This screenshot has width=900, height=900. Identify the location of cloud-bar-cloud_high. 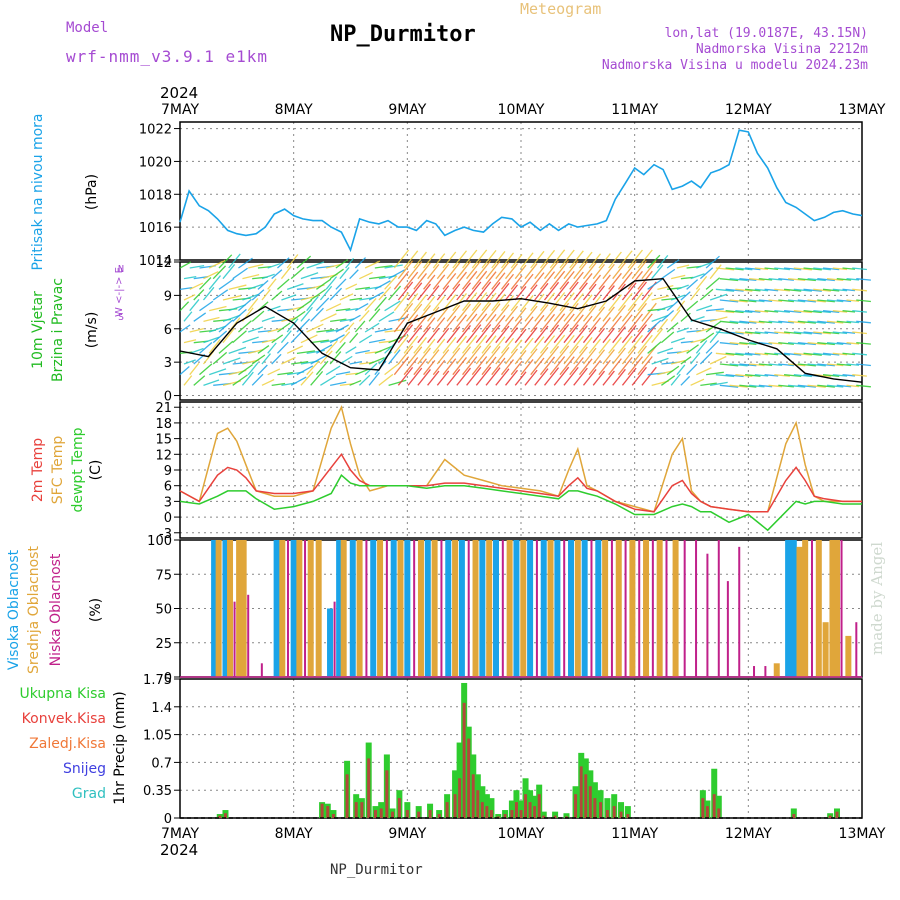
(214, 608).